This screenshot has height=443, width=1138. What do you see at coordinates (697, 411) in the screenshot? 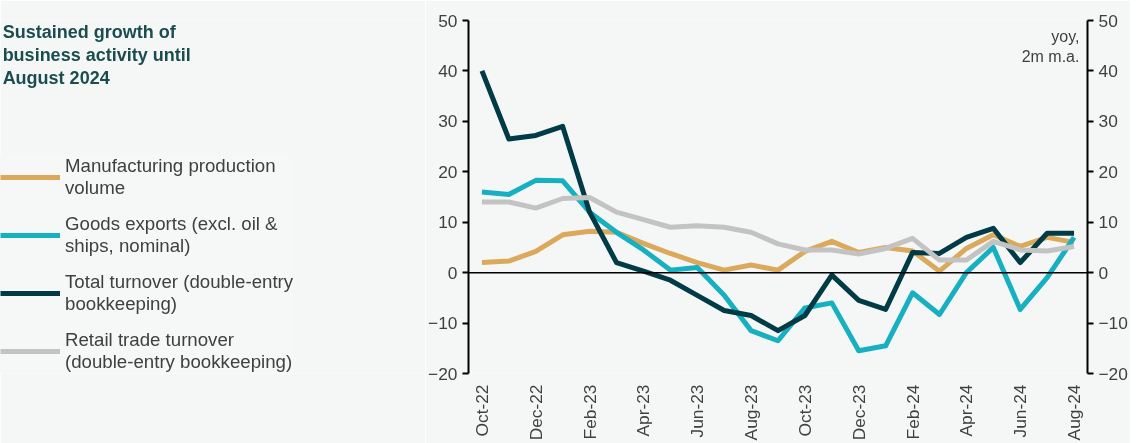
I see `x-tick-label: Jun-23` at bounding box center [697, 411].